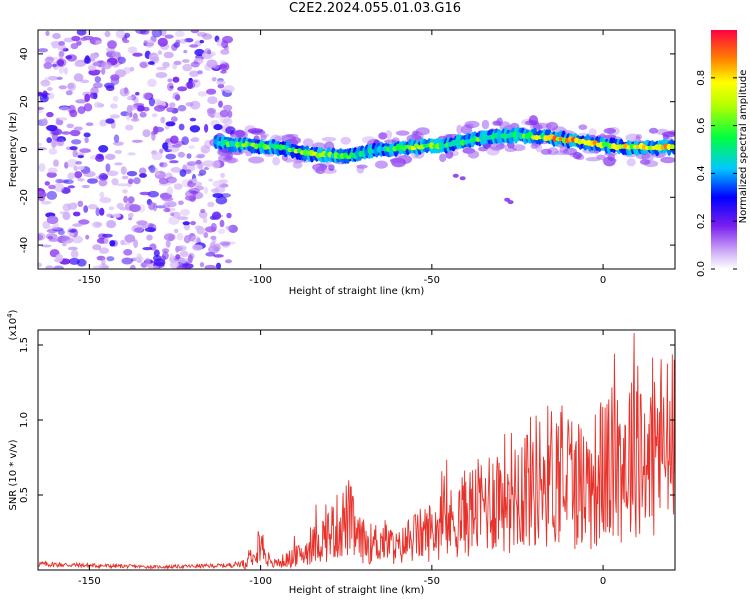 This screenshot has width=750, height=600. Describe the element at coordinates (13, 150) in the screenshot. I see `top-y-axis-title: Frequency (Hz)` at that location.